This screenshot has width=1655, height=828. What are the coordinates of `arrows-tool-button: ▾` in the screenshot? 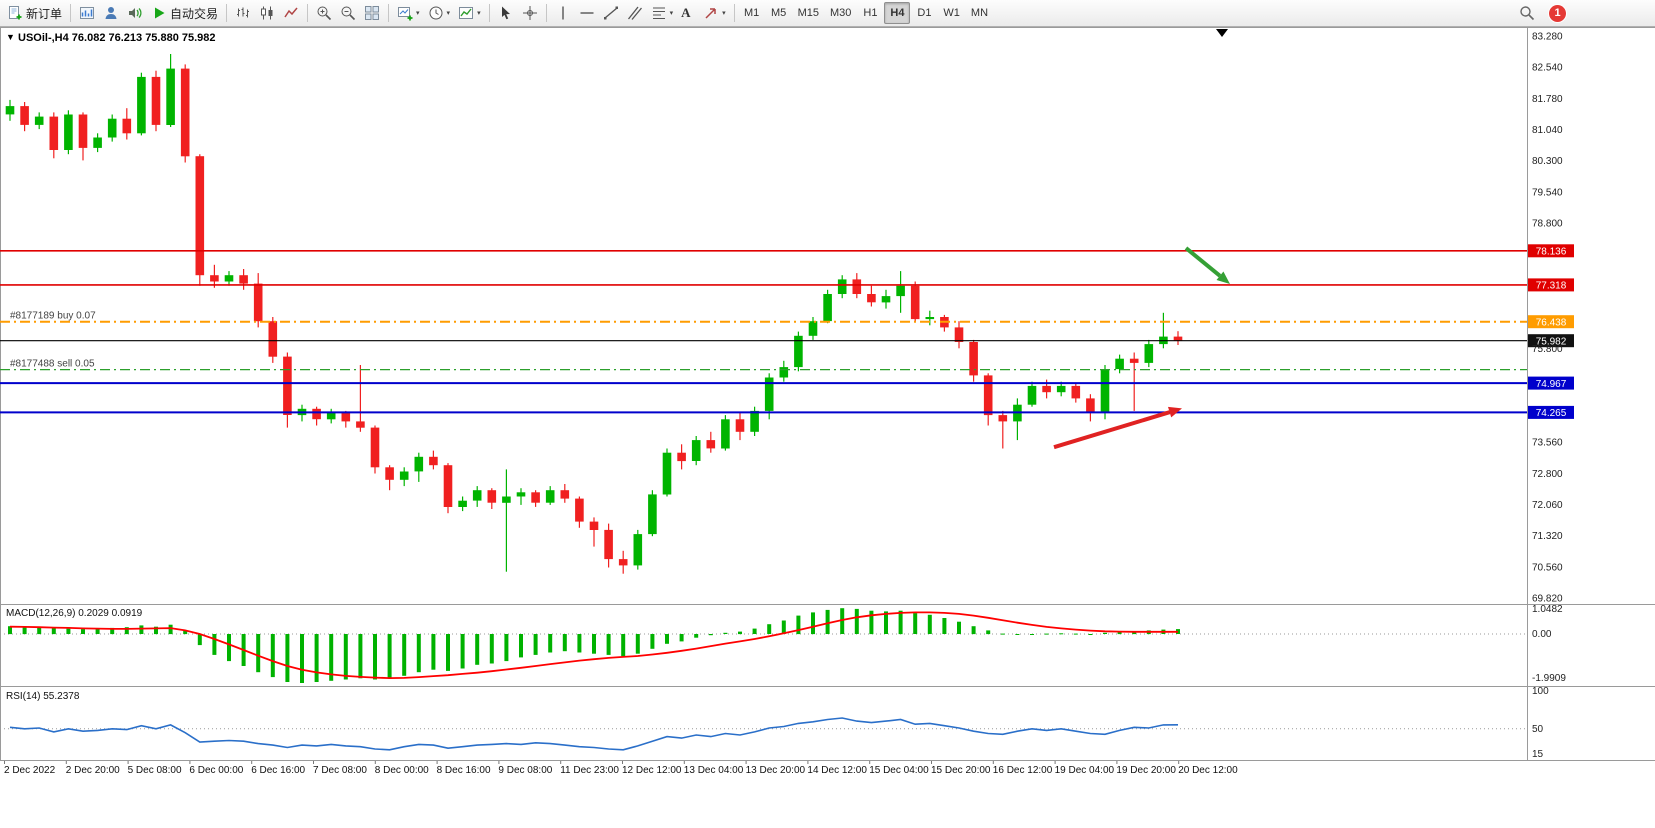 It's located at (714, 13).